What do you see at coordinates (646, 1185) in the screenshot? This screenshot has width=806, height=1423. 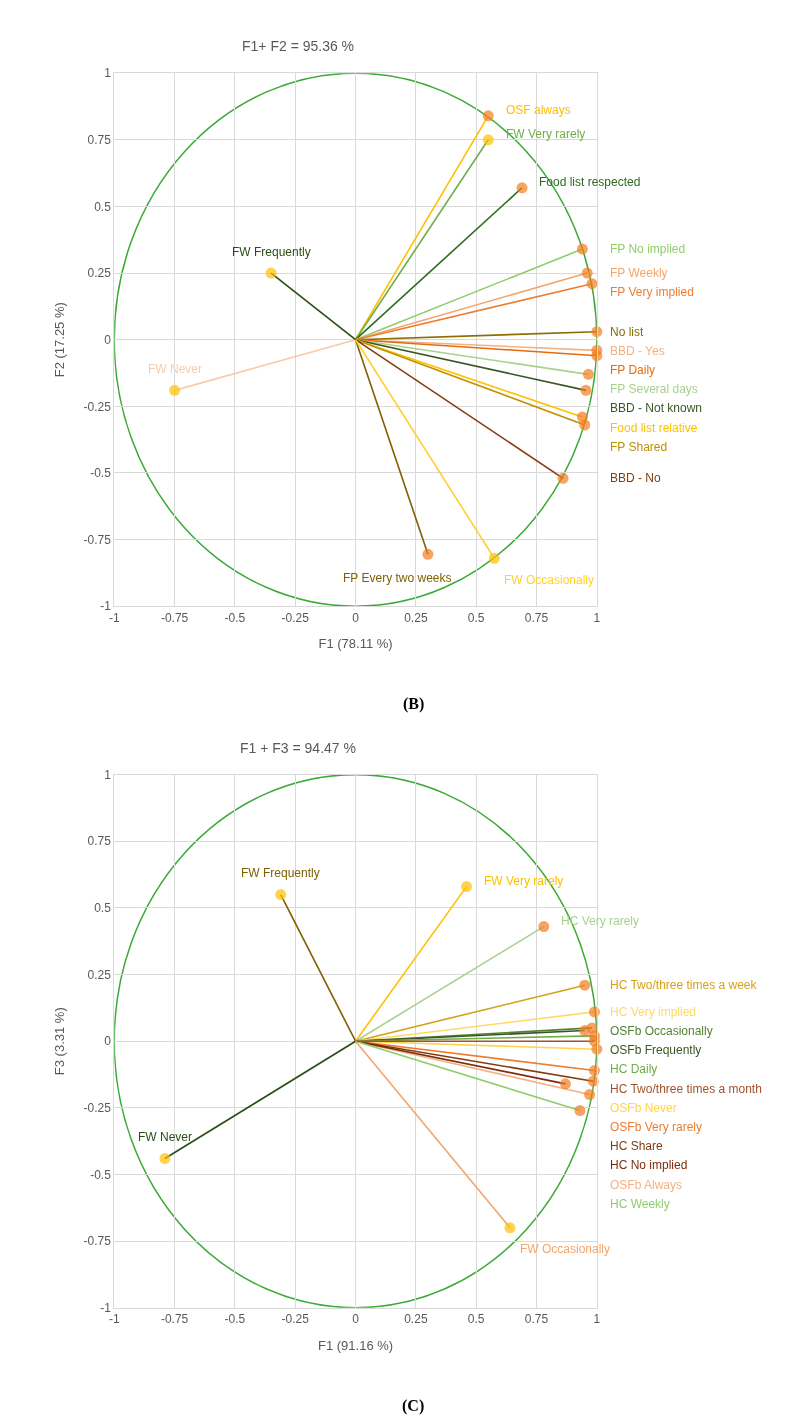 I see `text: OSFb Always` at bounding box center [646, 1185].